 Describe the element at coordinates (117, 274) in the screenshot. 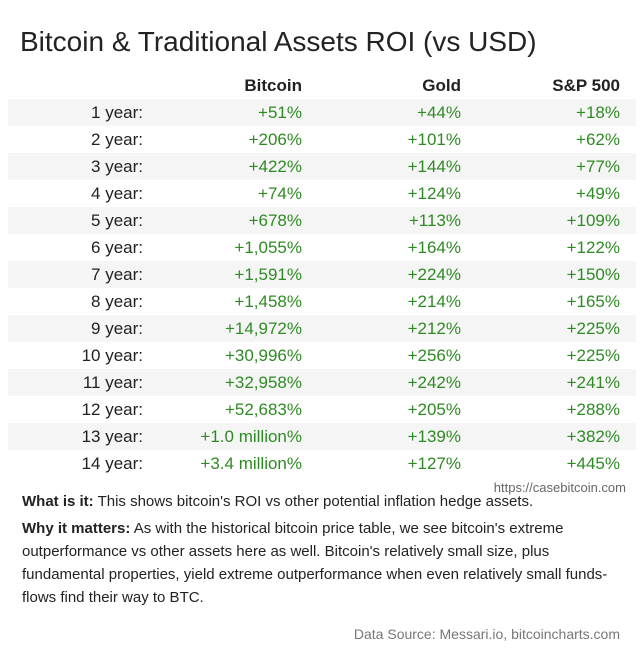

I see `row-label: 7 year:` at that location.